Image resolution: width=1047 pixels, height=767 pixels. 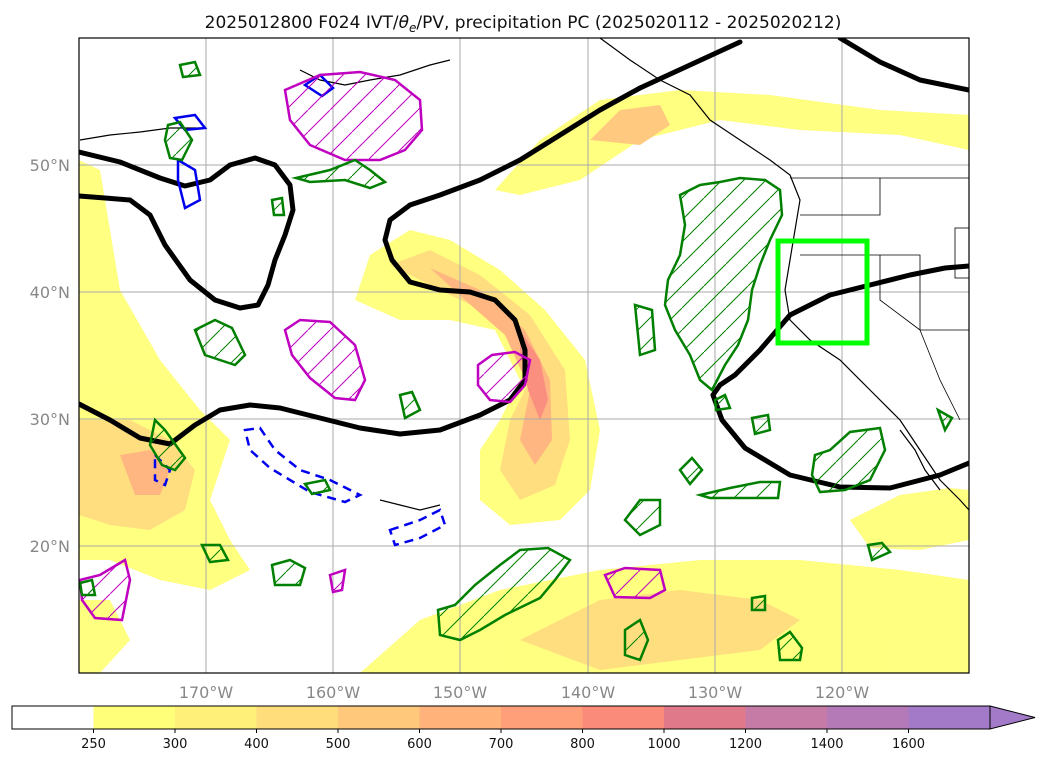 What do you see at coordinates (663, 744) in the screenshot?
I see `colorbar-tick-label: 1000` at bounding box center [663, 744].